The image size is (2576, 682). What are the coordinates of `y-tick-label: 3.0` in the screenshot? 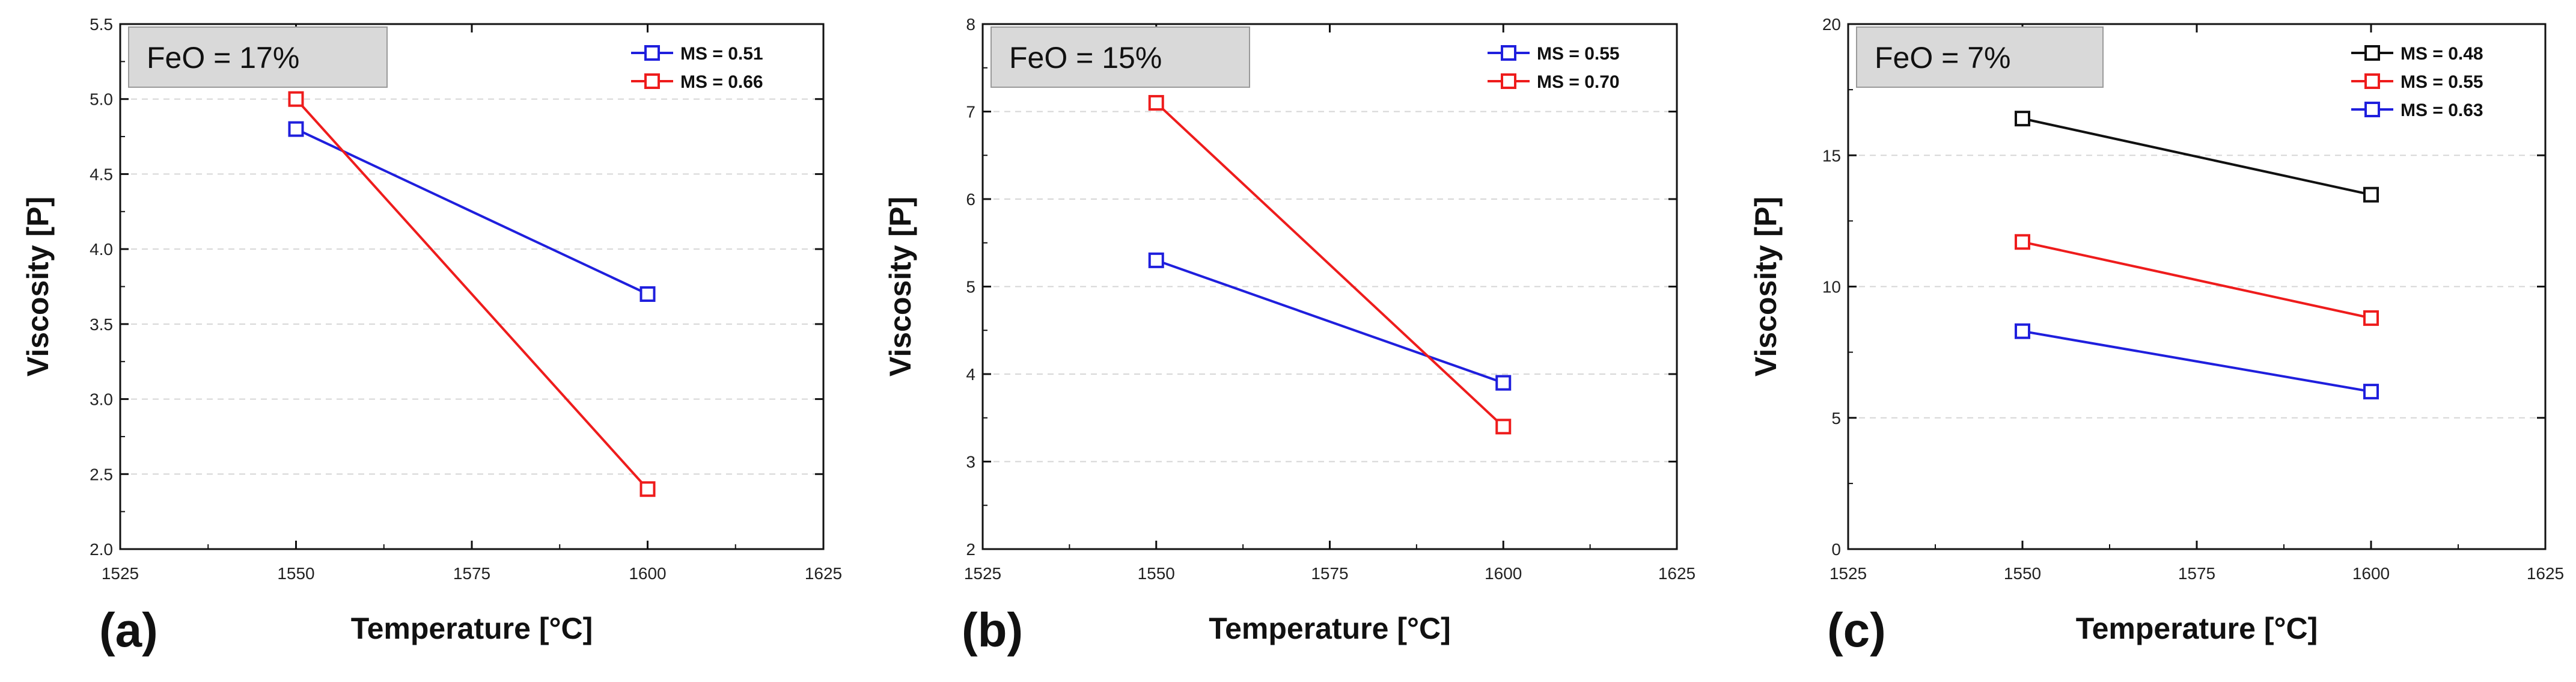 It's located at (101, 399).